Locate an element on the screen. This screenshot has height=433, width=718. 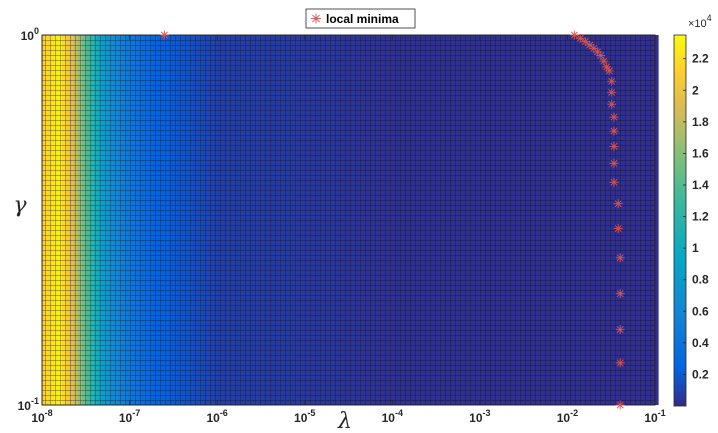
colorbar-ticks: 0.2 0.4 0.6 0.8 1 1.2 1.4 1.6 1.8 2 2.2 is located at coordinates (696, 216).